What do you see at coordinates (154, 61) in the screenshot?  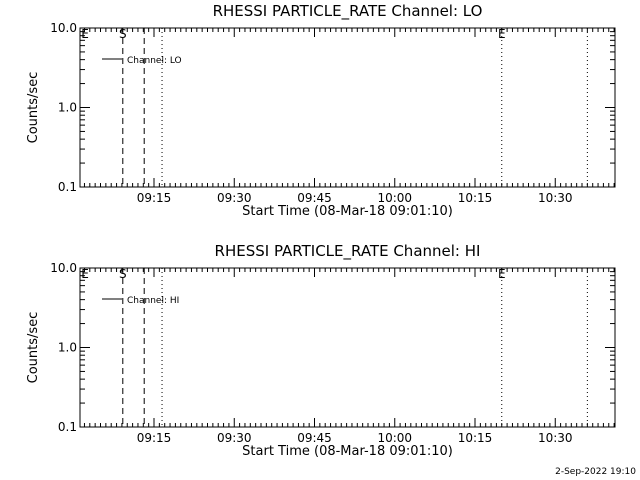 I see `legend-label: Channel: LO` at bounding box center [154, 61].